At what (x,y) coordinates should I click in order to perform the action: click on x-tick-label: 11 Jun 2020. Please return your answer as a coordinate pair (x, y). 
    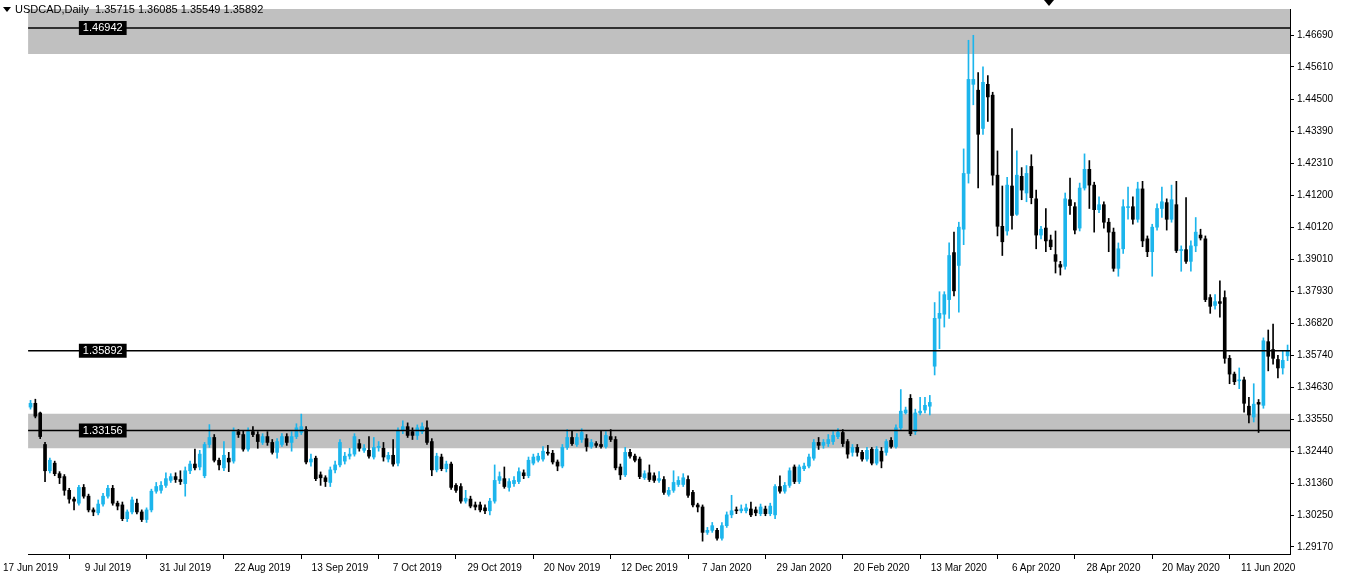
    Looking at the image, I should click on (1268, 567).